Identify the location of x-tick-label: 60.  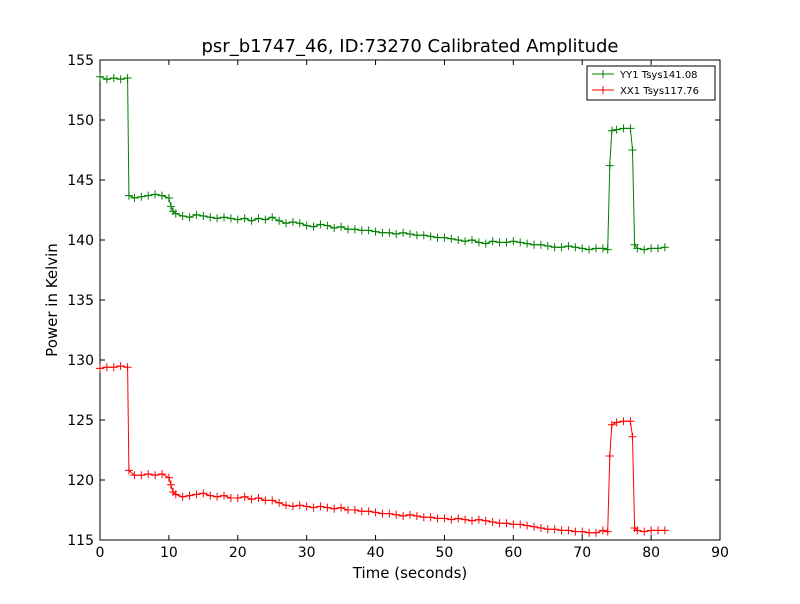
(513, 553).